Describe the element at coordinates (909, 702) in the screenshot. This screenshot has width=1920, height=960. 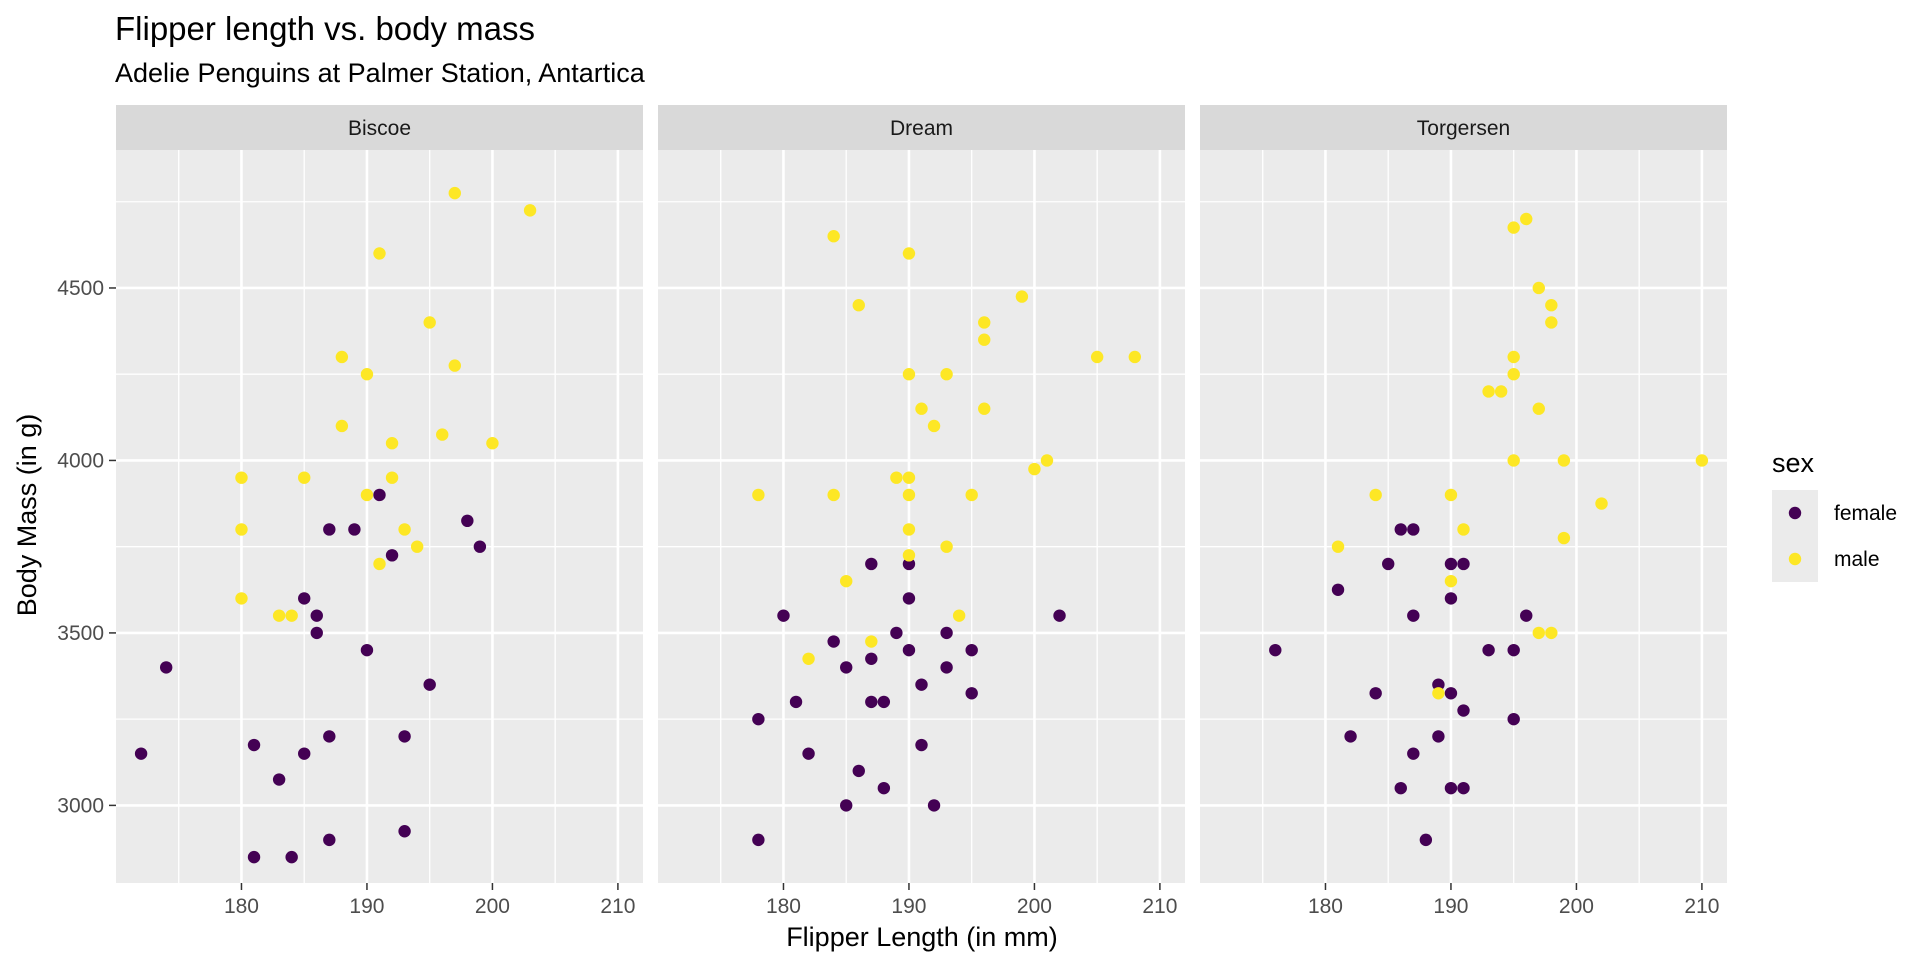
I see `series-female` at that location.